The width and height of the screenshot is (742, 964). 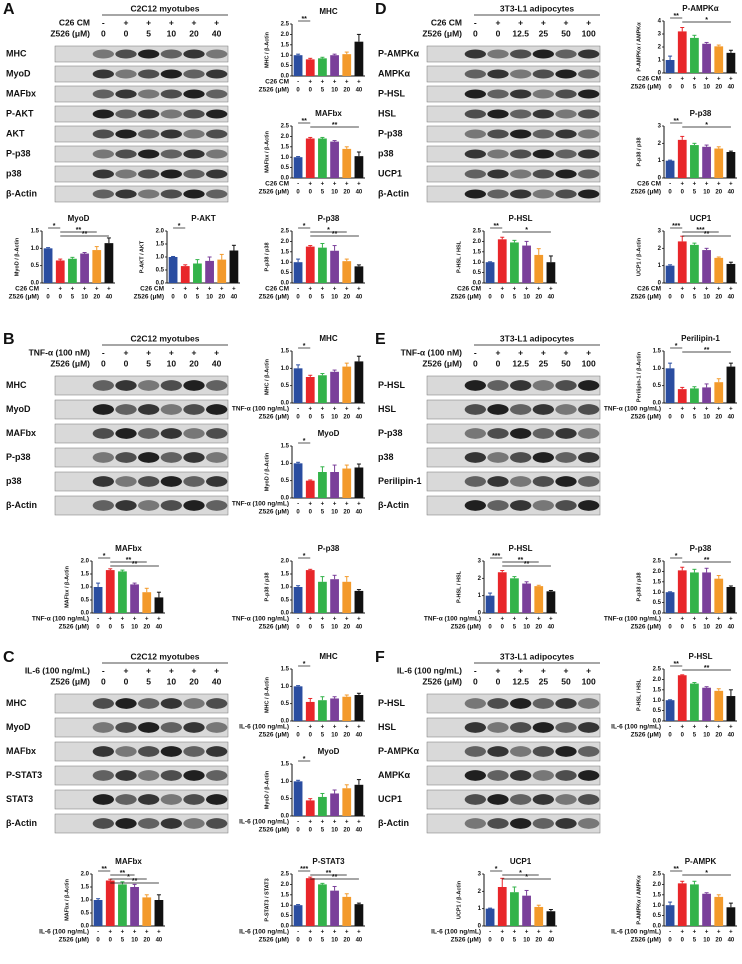 What do you see at coordinates (432, 352) in the screenshot?
I see `condition-name: TNF-α (100 nM)` at bounding box center [432, 352].